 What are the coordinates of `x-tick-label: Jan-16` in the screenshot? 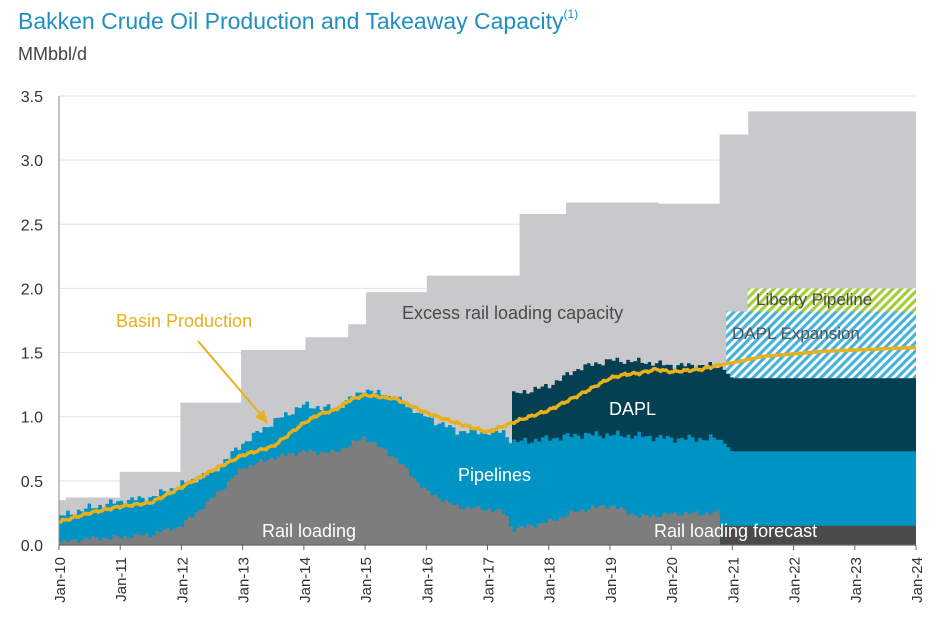 It's located at (427, 580).